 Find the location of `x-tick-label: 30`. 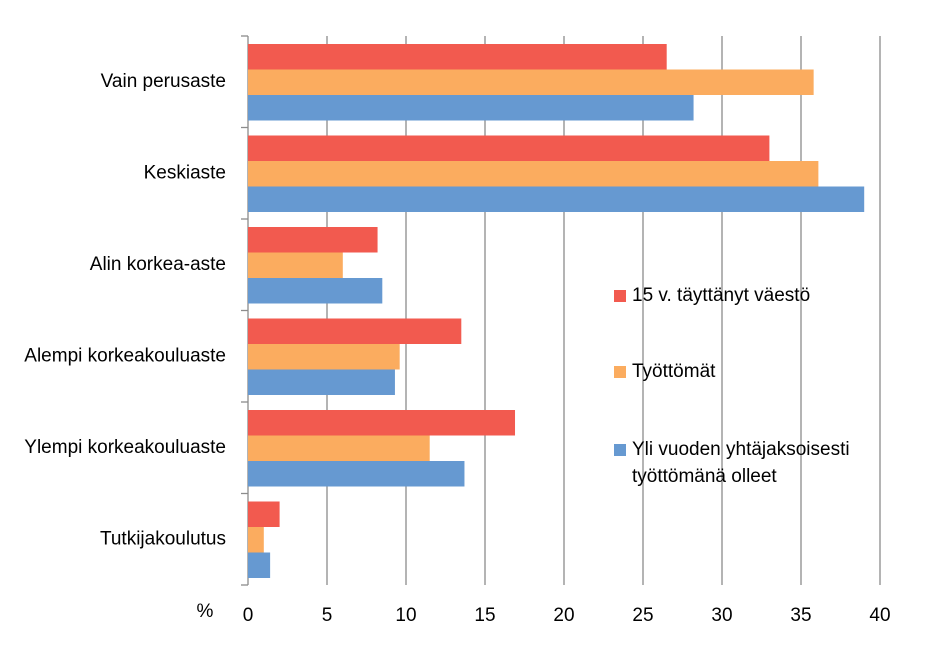

x-tick-label: 30 is located at coordinates (721, 615).